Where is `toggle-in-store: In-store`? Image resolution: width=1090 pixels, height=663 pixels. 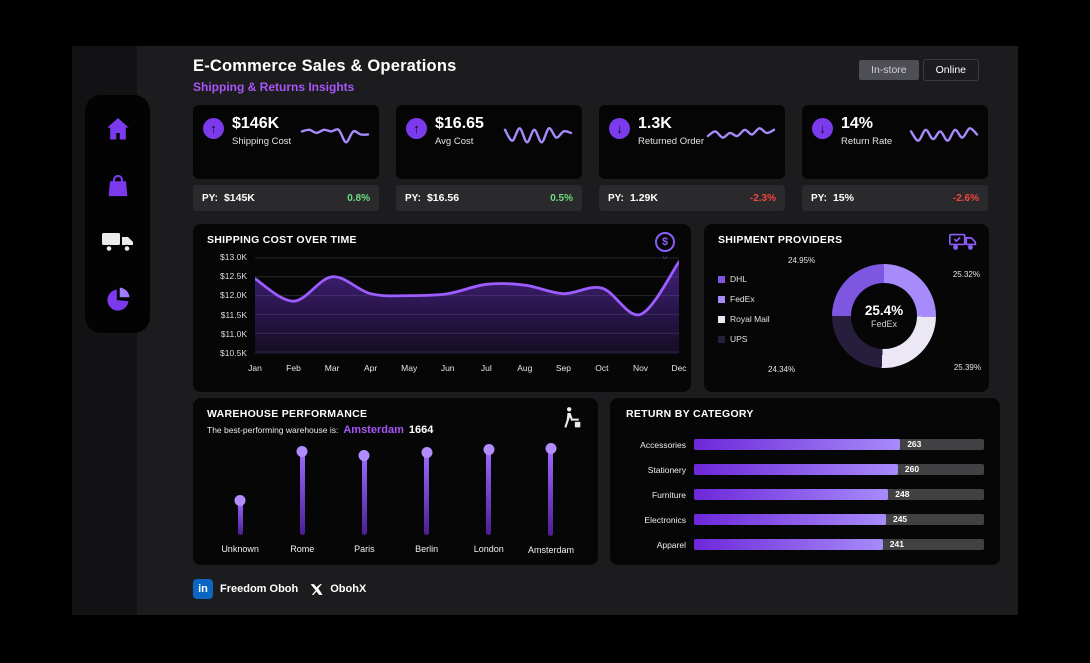 toggle-in-store: In-store is located at coordinates (889, 70).